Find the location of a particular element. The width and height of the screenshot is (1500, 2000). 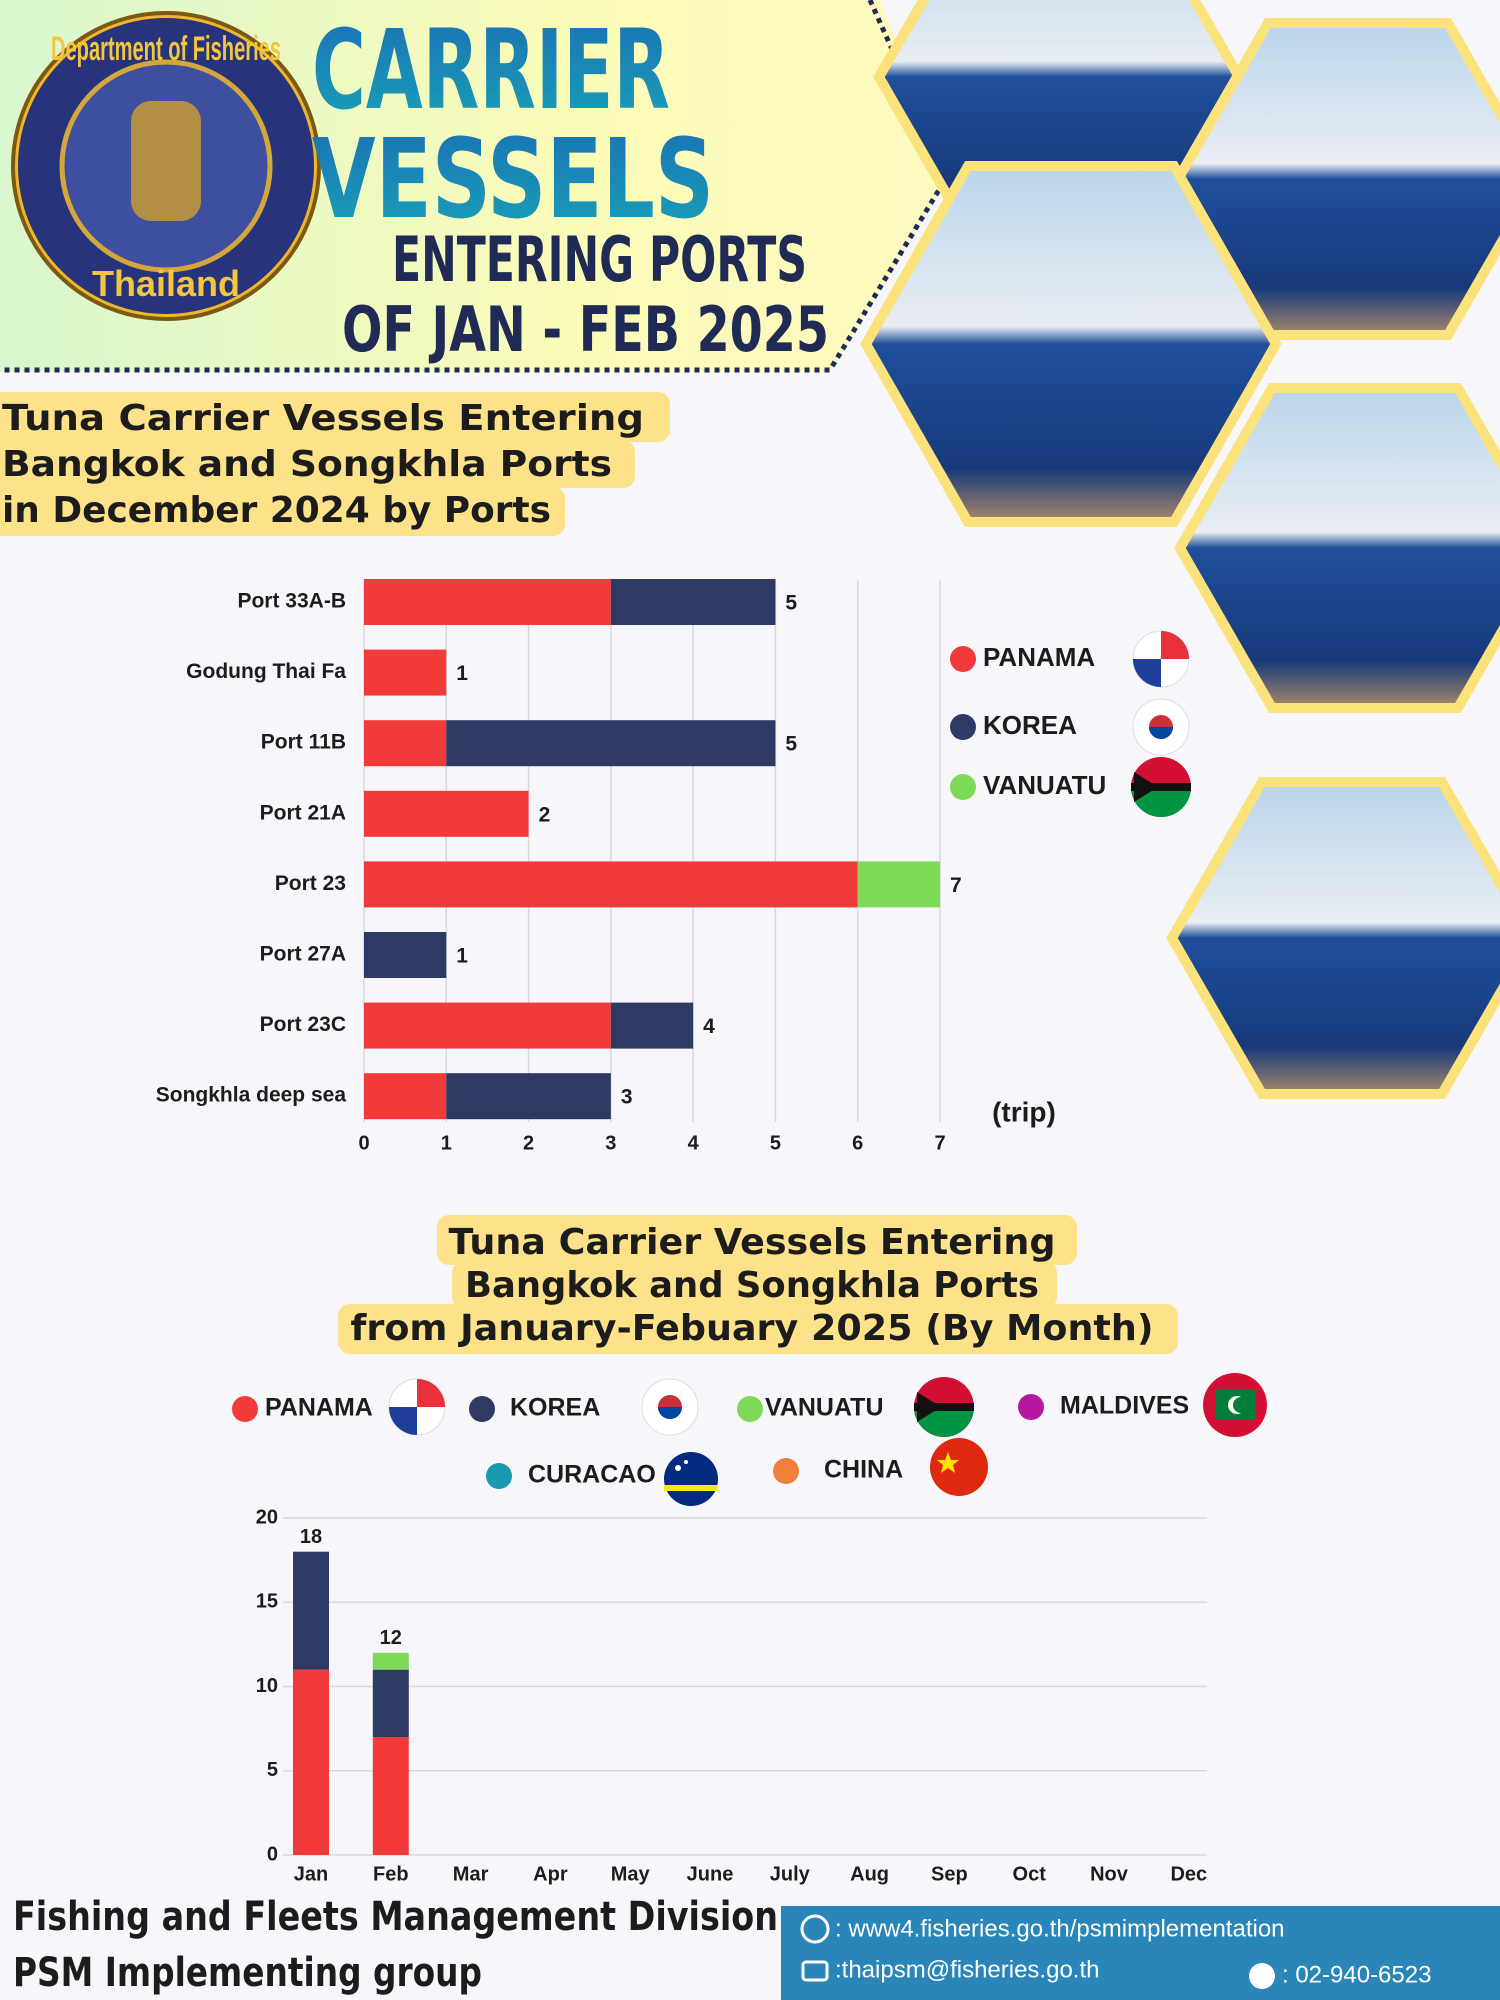

y-tick-label: 15 is located at coordinates (267, 1602).